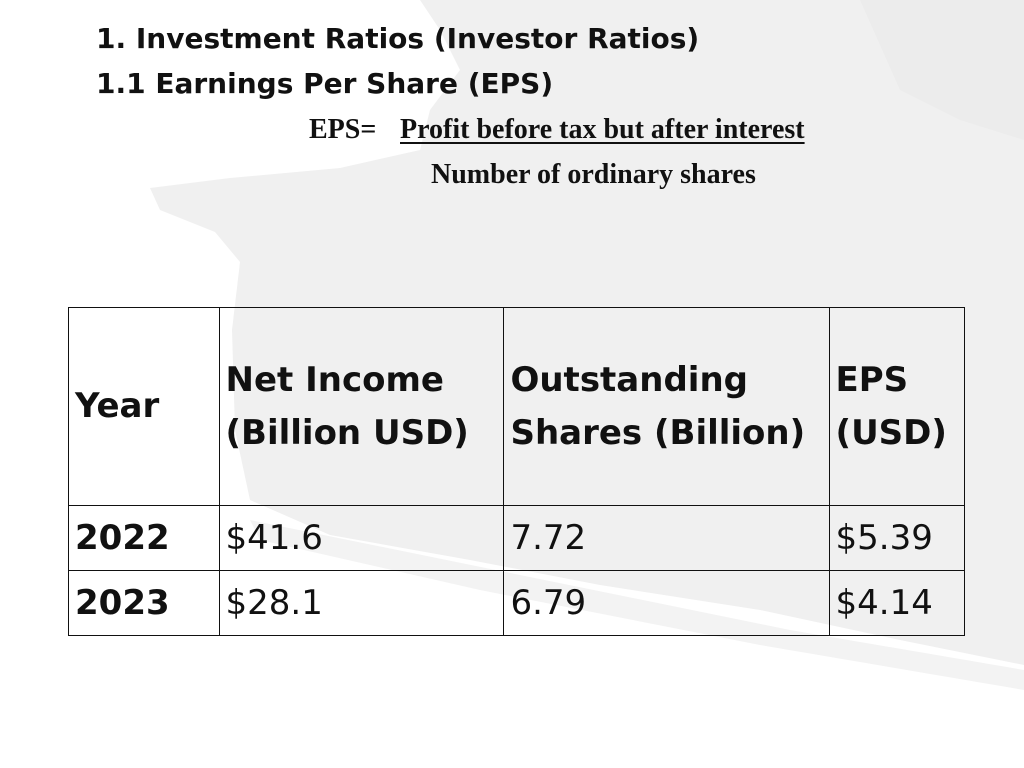 Image resolution: width=1024 pixels, height=768 pixels. I want to click on cell-net-income: $41.6, so click(361, 538).